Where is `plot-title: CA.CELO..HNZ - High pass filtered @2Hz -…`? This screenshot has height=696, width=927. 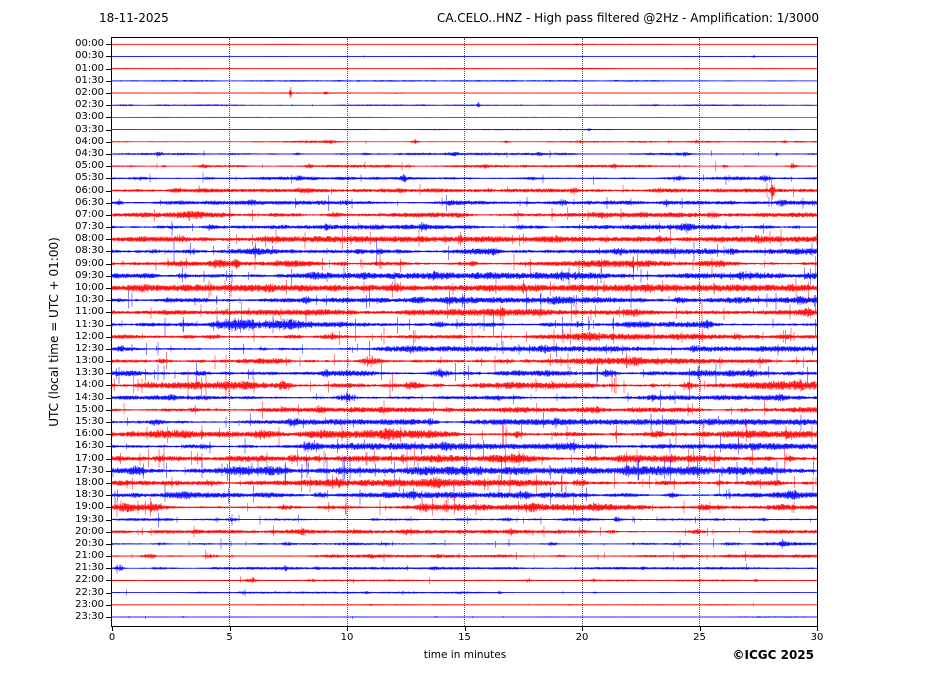 plot-title: CA.CELO..HNZ - High pass filtered @2Hz -… is located at coordinates (628, 18).